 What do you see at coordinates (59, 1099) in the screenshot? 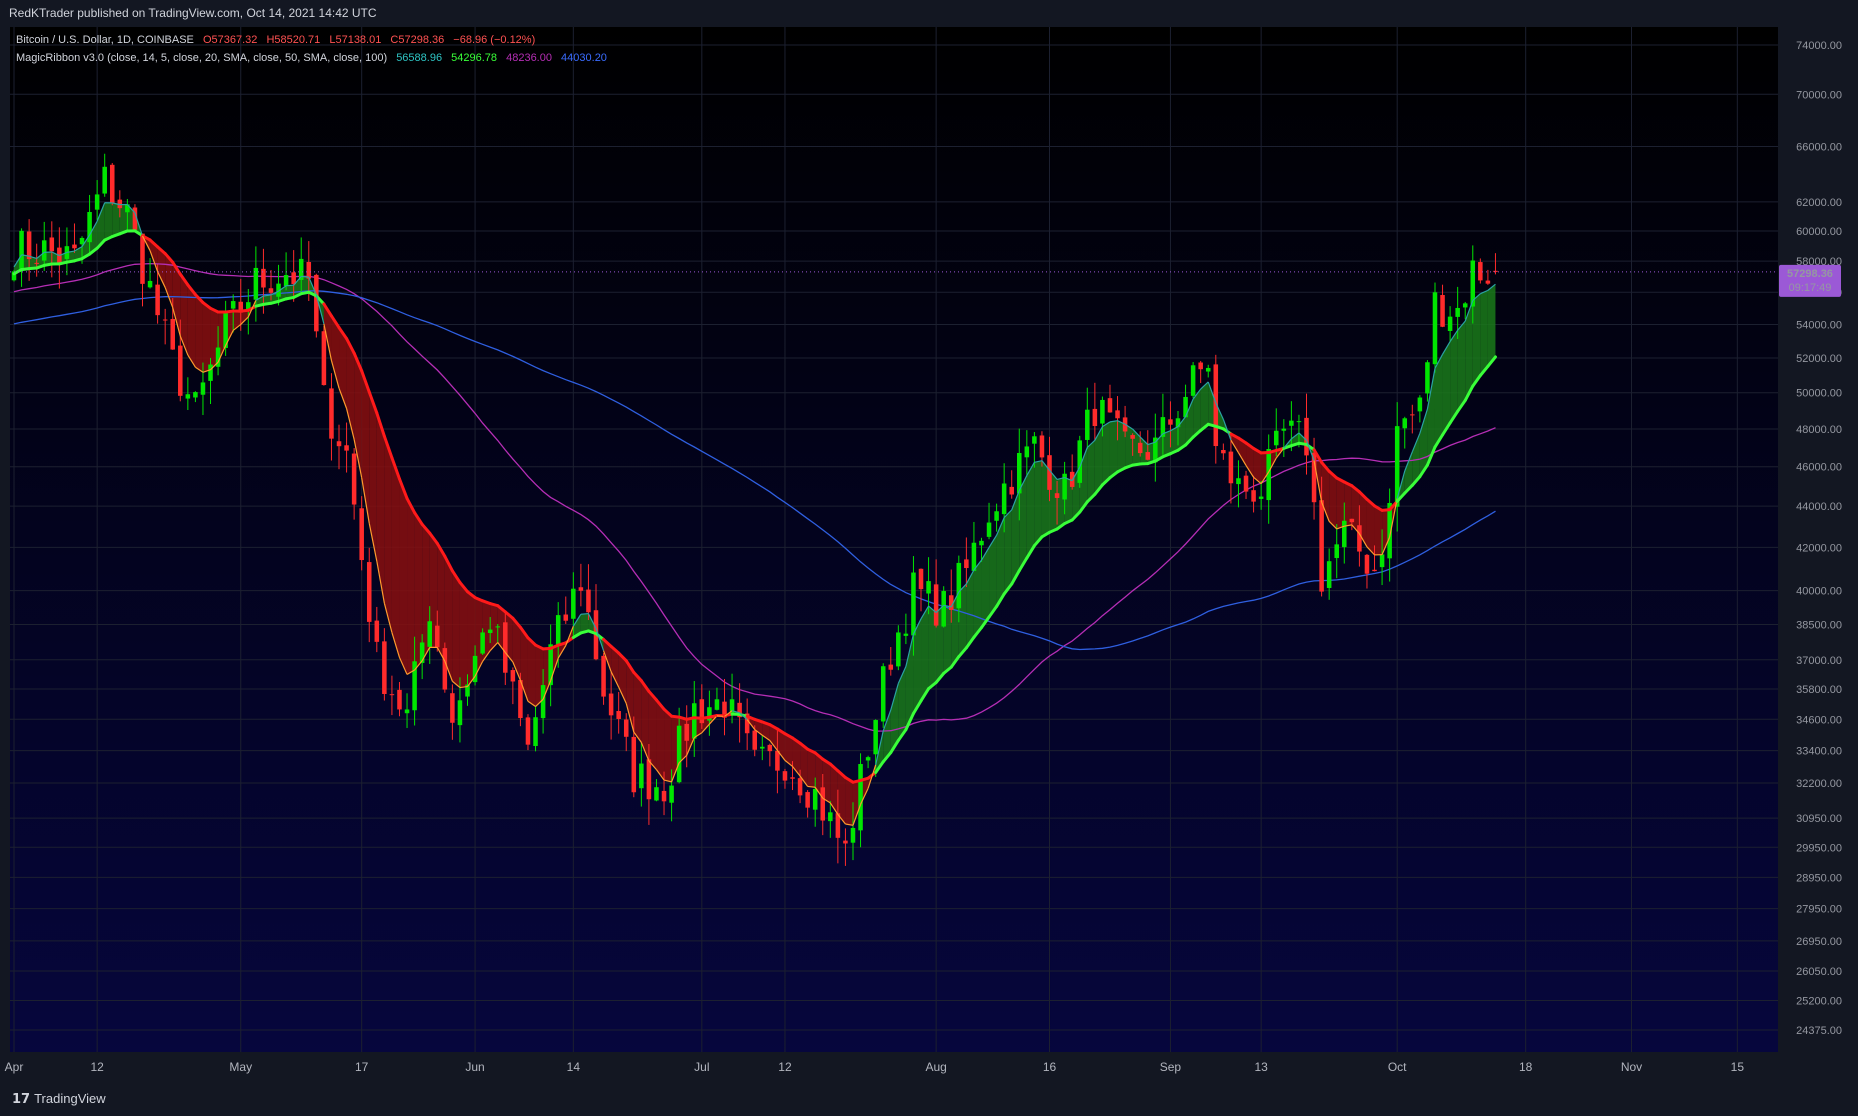
I see `tradingview-logo: 17 TradingView` at bounding box center [59, 1099].